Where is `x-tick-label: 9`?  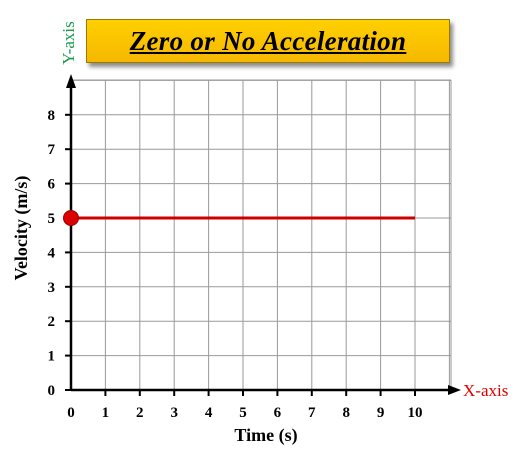
x-tick-label: 9 is located at coordinates (381, 413).